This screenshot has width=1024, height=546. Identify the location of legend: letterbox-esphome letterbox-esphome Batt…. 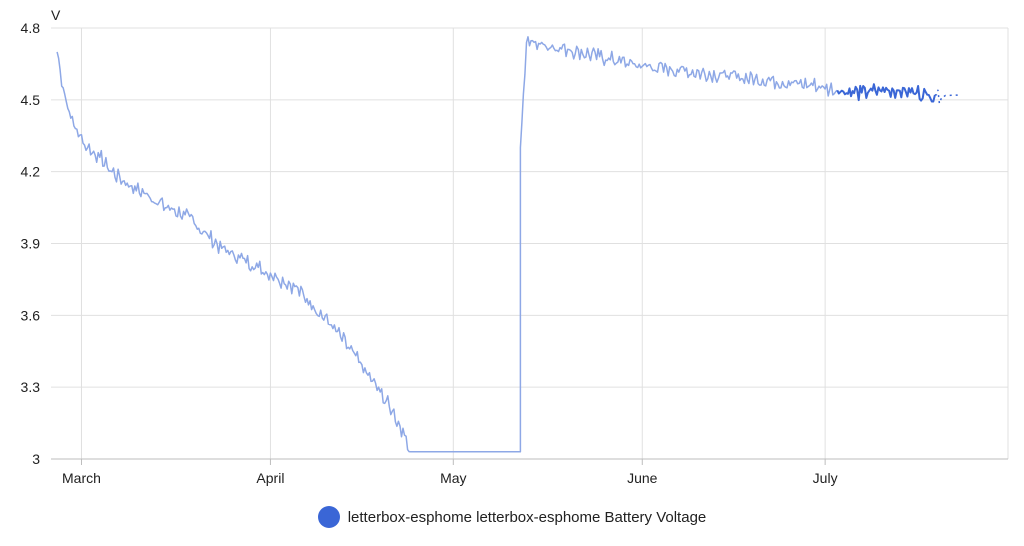
(512, 517).